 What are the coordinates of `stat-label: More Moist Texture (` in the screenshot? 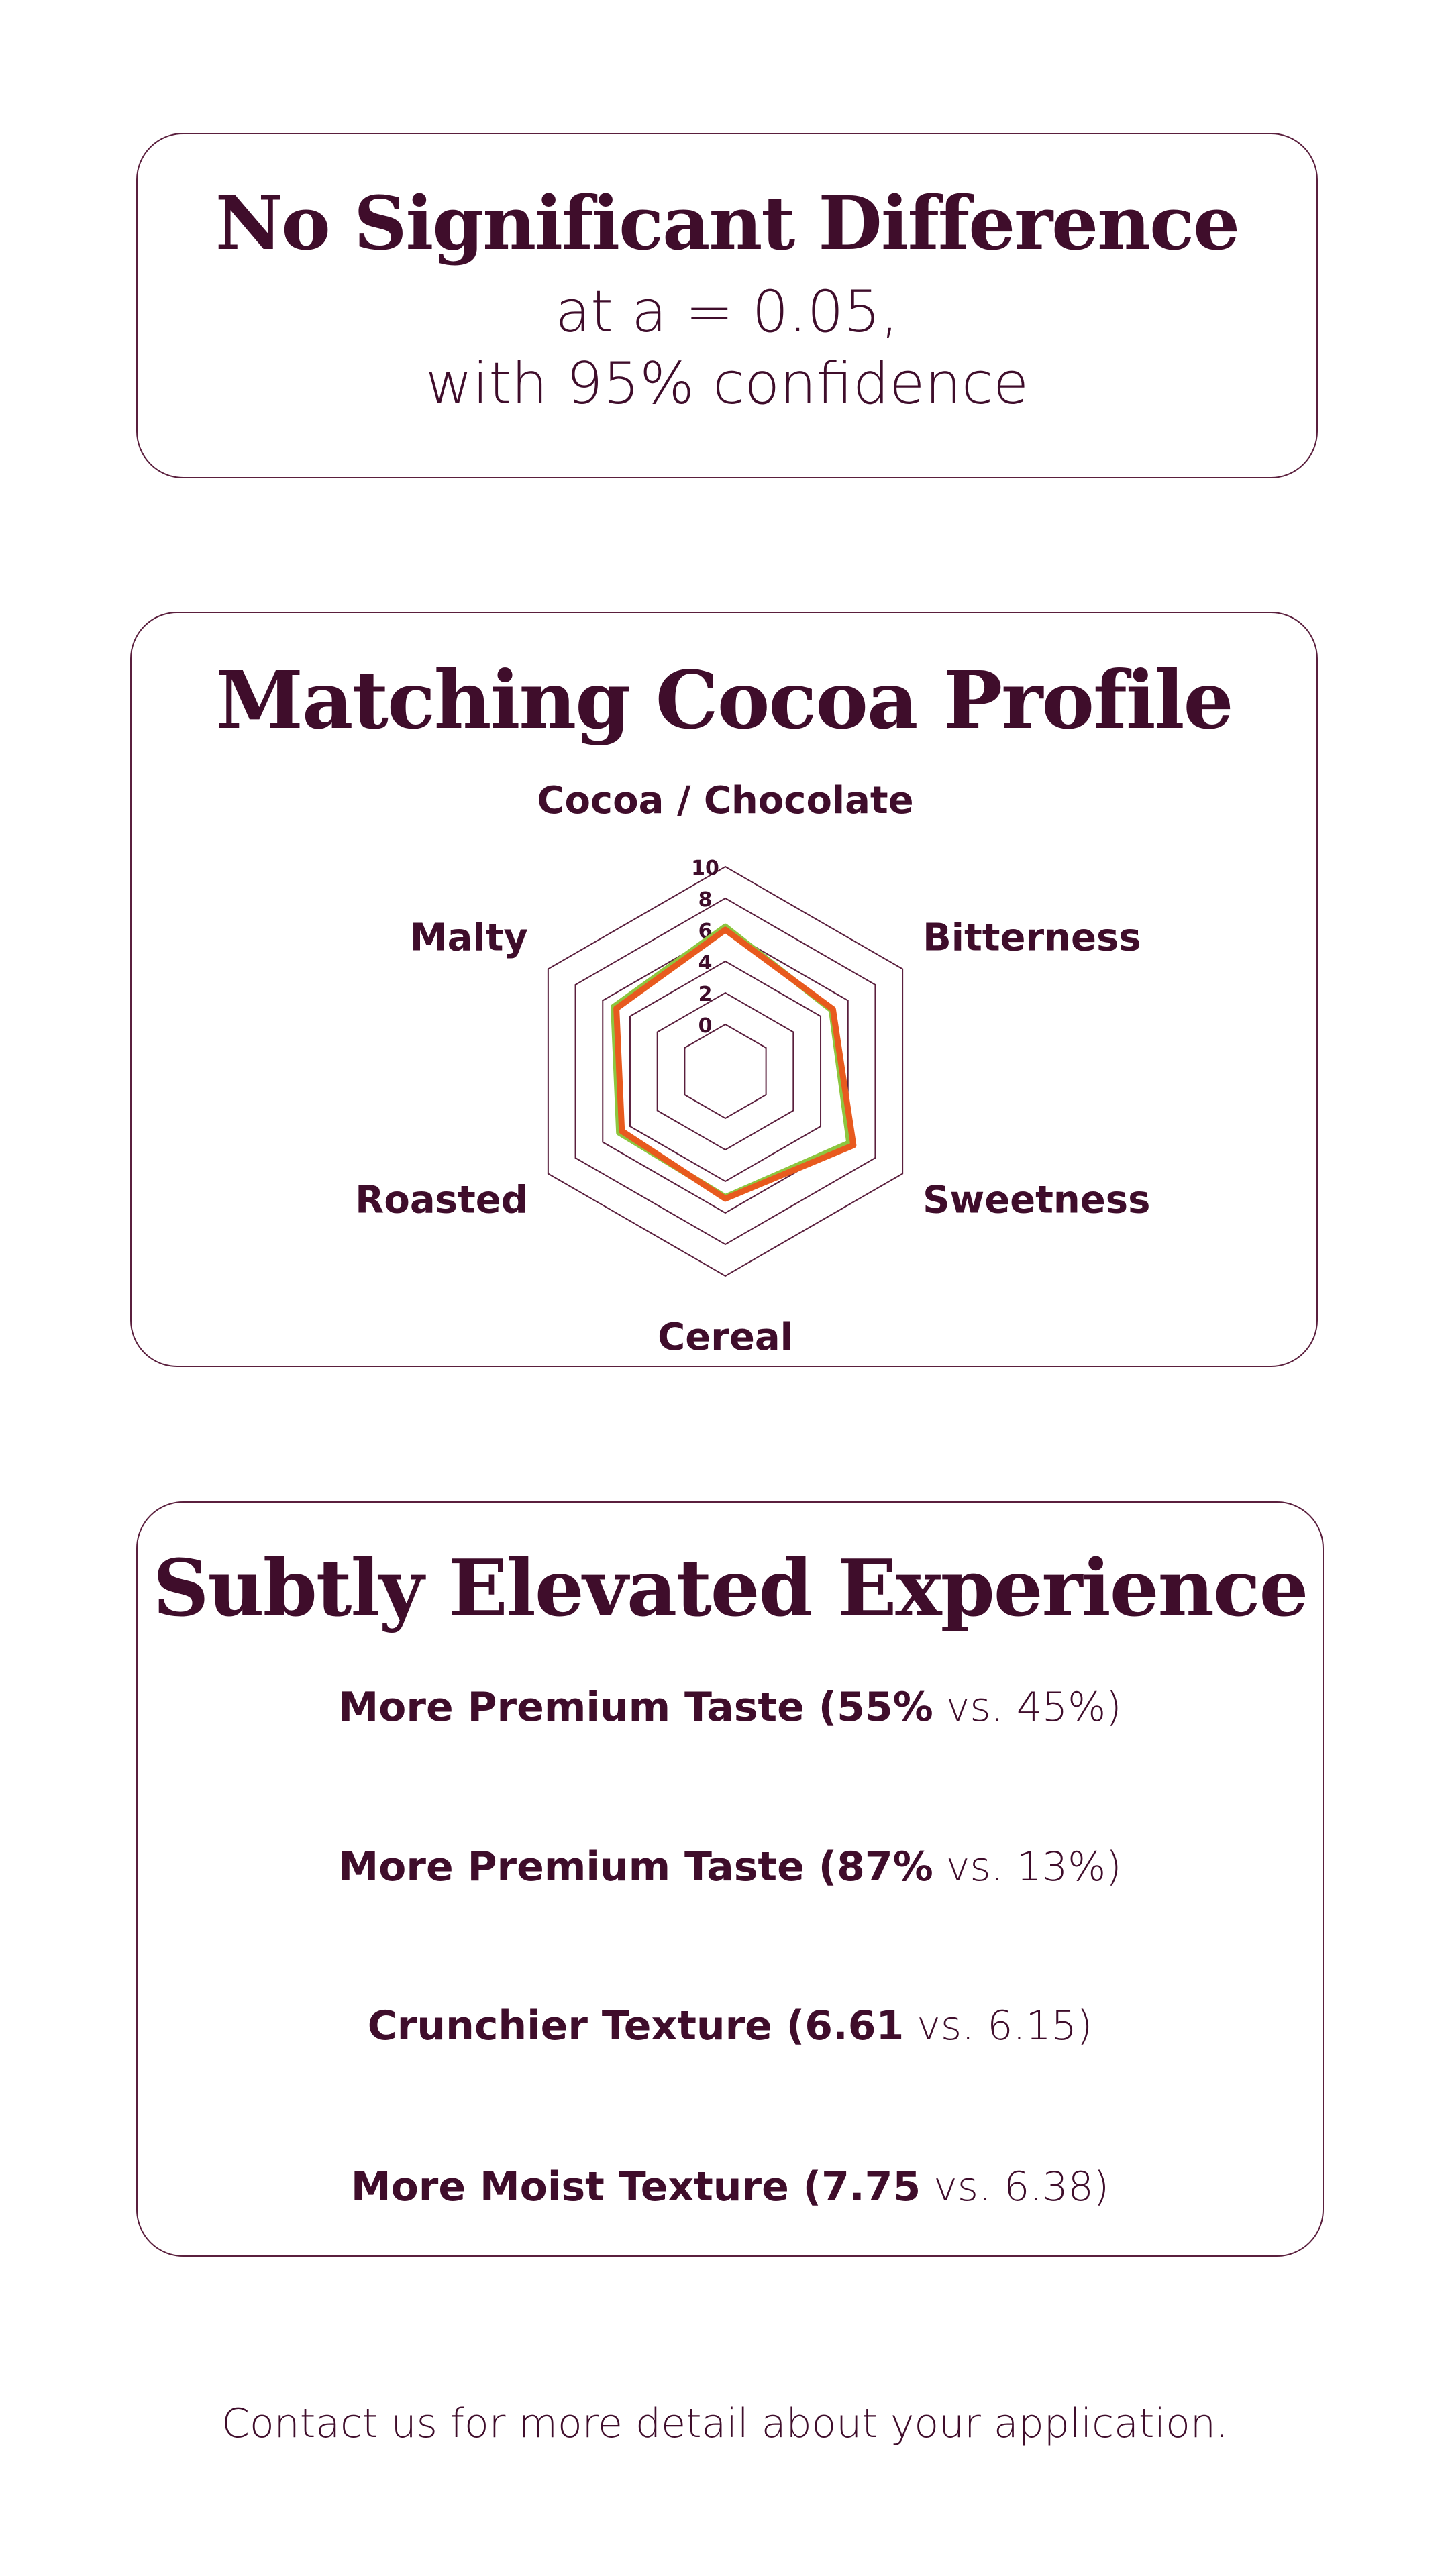 It's located at (586, 2186).